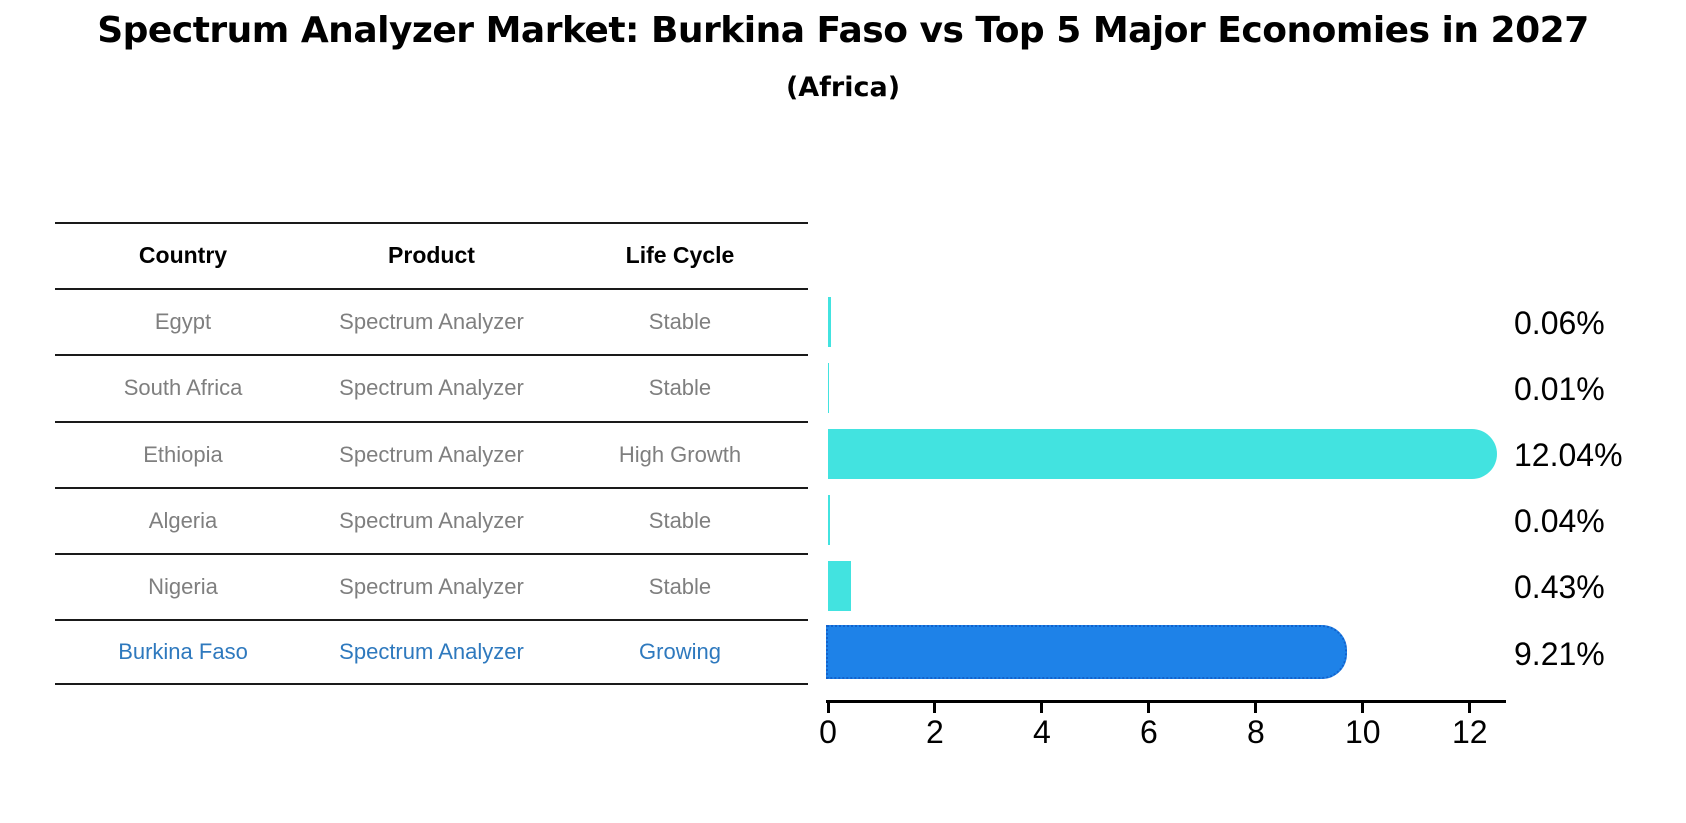  What do you see at coordinates (830, 321) in the screenshot?
I see `bar-egypt` at bounding box center [830, 321].